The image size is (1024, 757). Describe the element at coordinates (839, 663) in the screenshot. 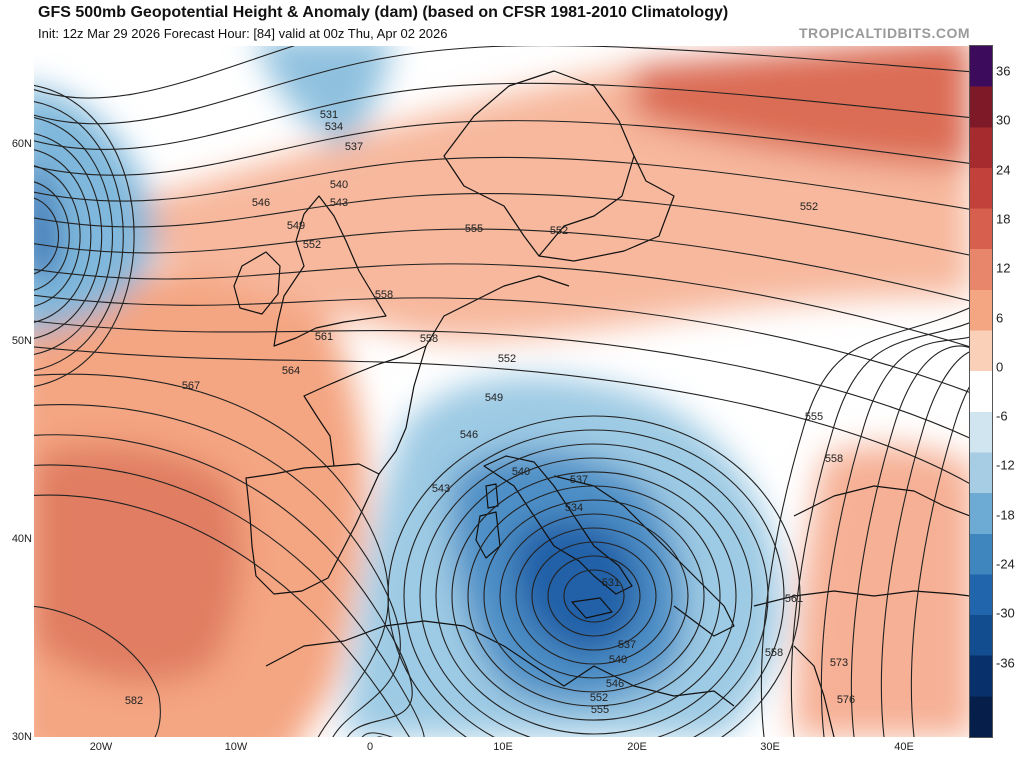

I see `contour-label: 573` at that location.